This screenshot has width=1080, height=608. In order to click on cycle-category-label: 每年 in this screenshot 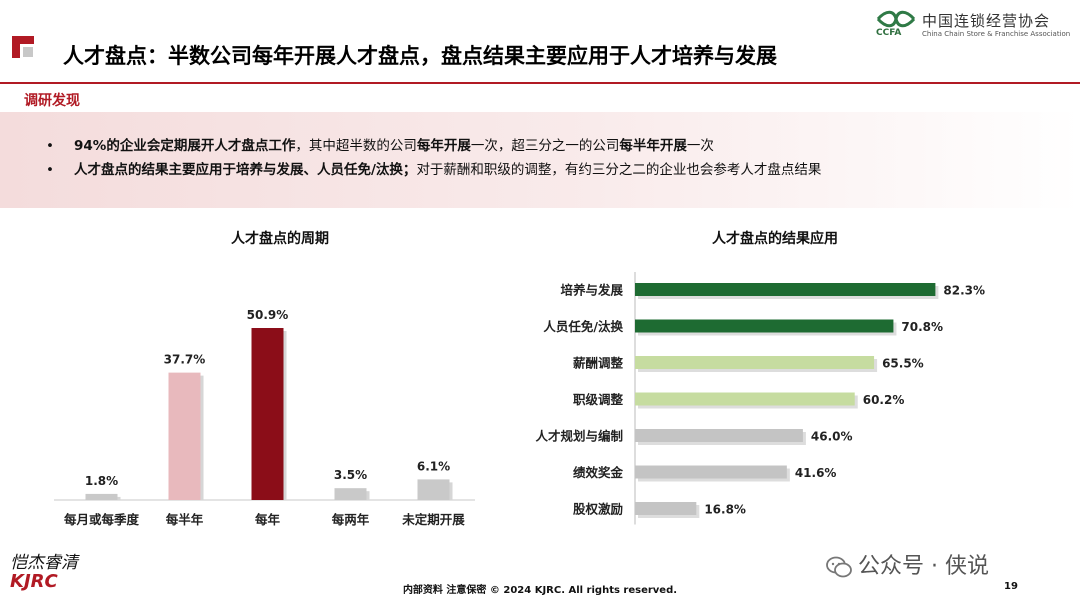, I will do `click(268, 519)`.